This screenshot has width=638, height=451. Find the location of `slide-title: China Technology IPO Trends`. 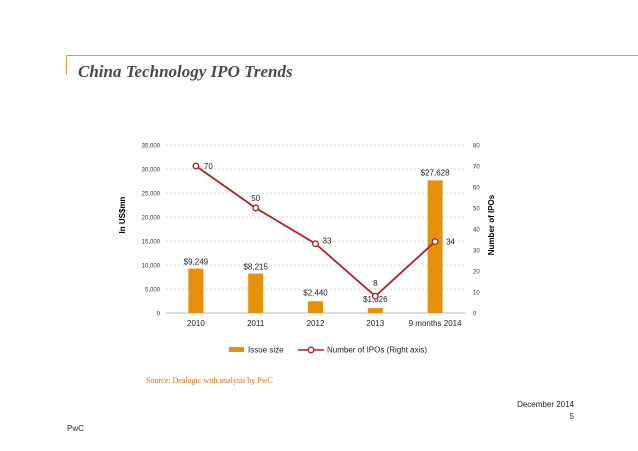

slide-title: China Technology IPO Trends is located at coordinates (185, 71).